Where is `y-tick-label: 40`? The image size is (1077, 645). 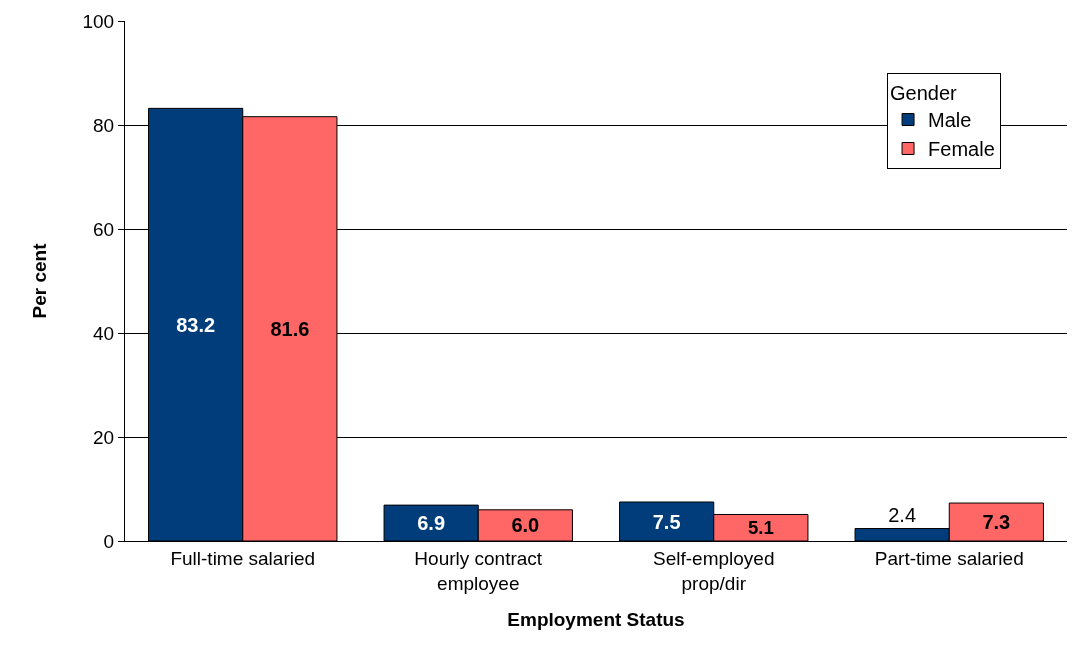
y-tick-label: 40 is located at coordinates (104, 333).